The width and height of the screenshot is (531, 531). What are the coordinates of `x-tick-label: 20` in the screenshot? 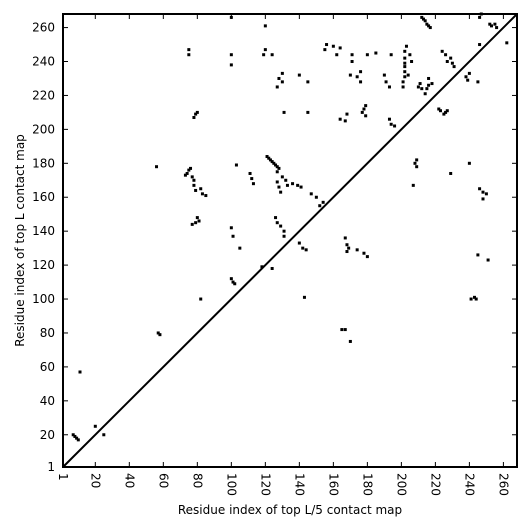 It's located at (95, 480).